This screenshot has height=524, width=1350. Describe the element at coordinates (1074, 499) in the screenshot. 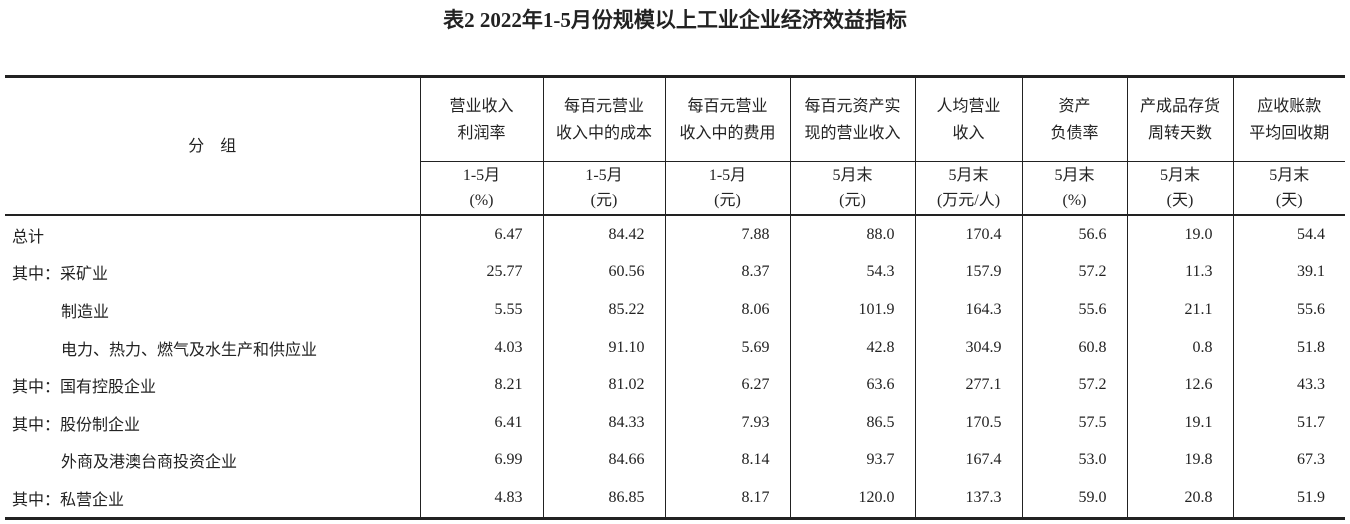

I see `cell-value: 59.0` at that location.